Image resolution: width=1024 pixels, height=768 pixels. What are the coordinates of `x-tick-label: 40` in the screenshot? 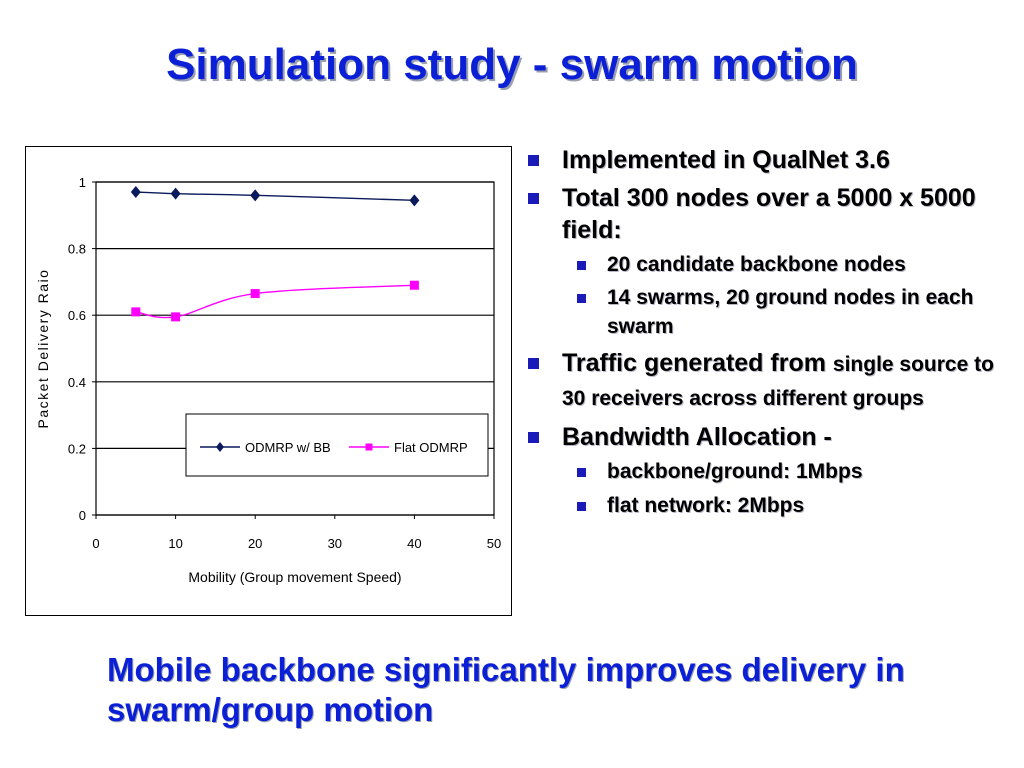 It's located at (414, 543).